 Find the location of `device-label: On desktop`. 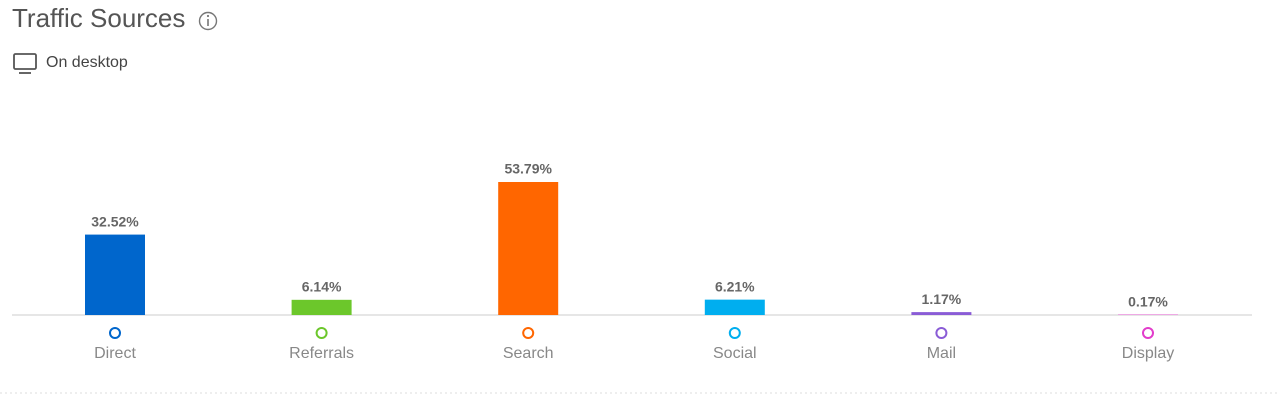

device-label: On desktop is located at coordinates (87, 62).